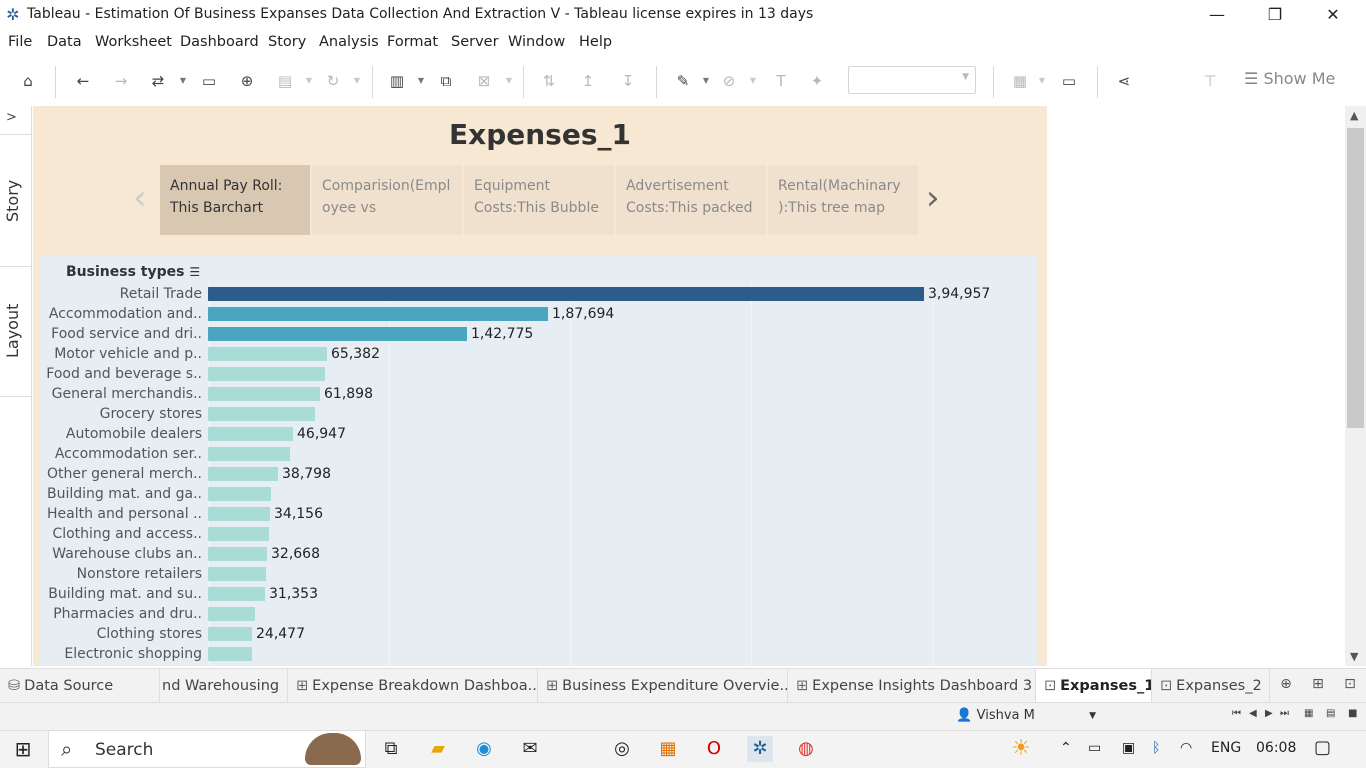 Image resolution: width=1366 pixels, height=768 pixels. I want to click on duplicate-icon: ⧉, so click(446, 81).